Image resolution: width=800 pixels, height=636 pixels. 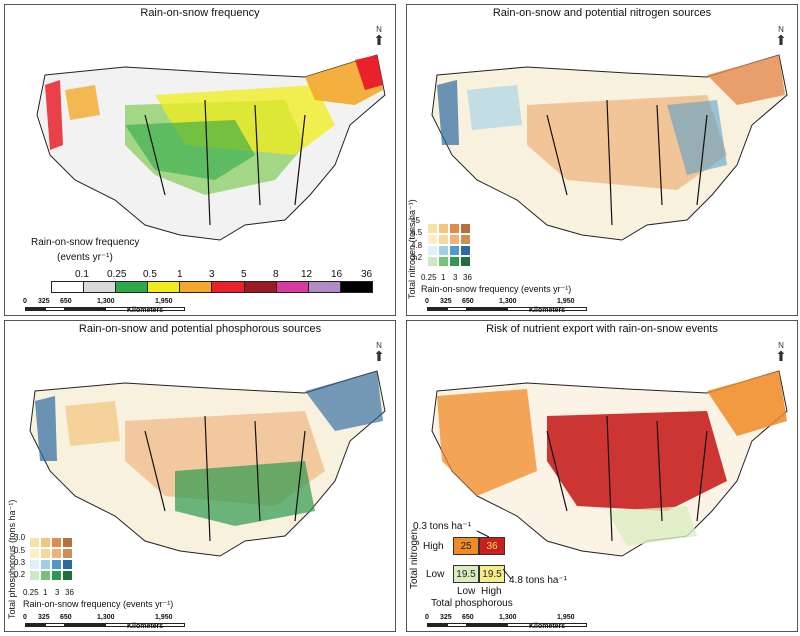 What do you see at coordinates (415, 220) in the screenshot?
I see `y-tick: 45` at bounding box center [415, 220].